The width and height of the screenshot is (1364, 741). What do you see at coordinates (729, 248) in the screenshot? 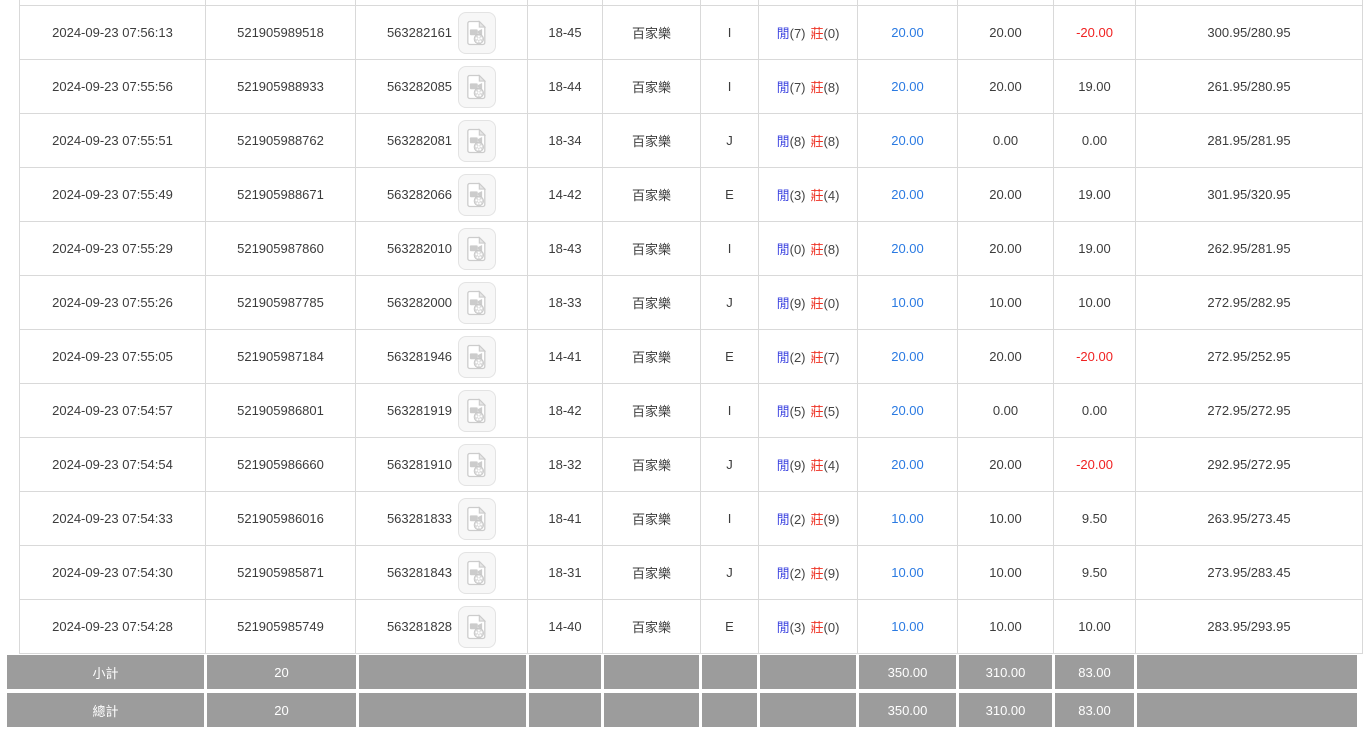
I see `table-letter-cell: I` at bounding box center [729, 248].